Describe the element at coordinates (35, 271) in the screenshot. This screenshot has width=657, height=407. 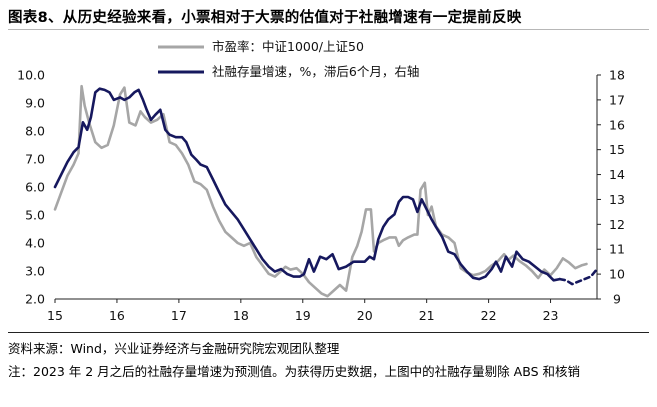
I see `left-tick-label: 3.0` at that location.